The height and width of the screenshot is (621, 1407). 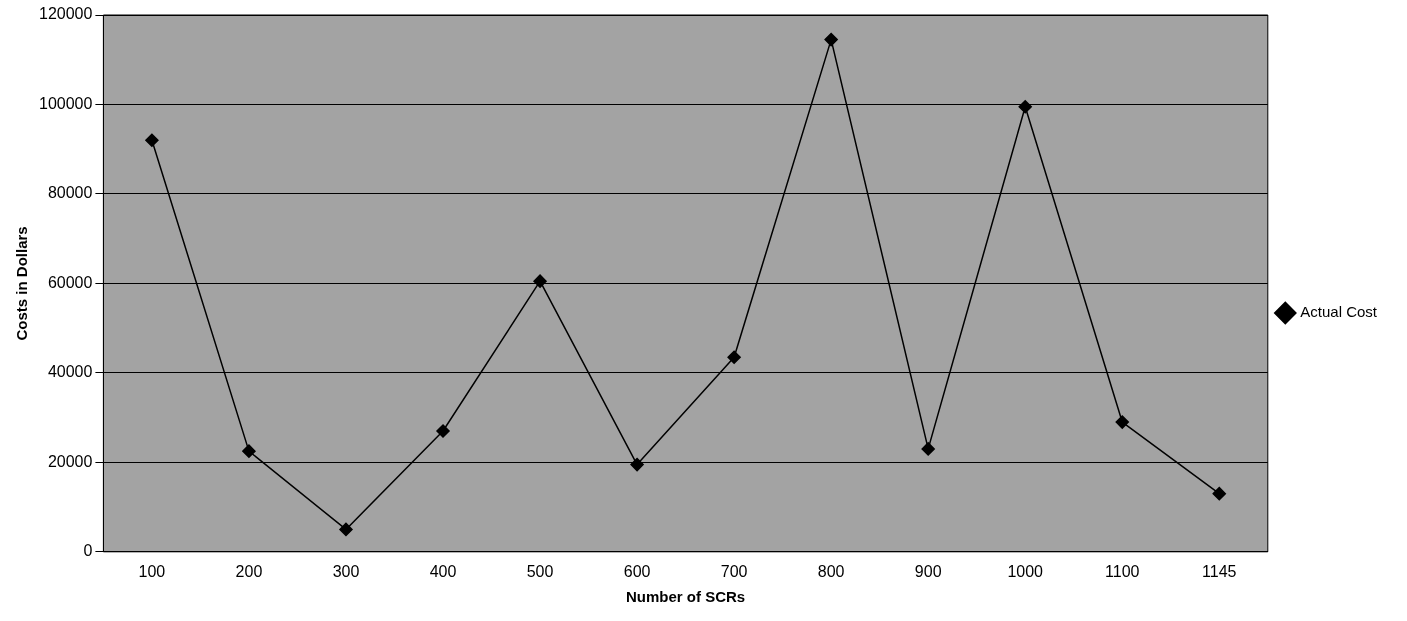 I want to click on x-tick-label: 700, so click(x=734, y=571).